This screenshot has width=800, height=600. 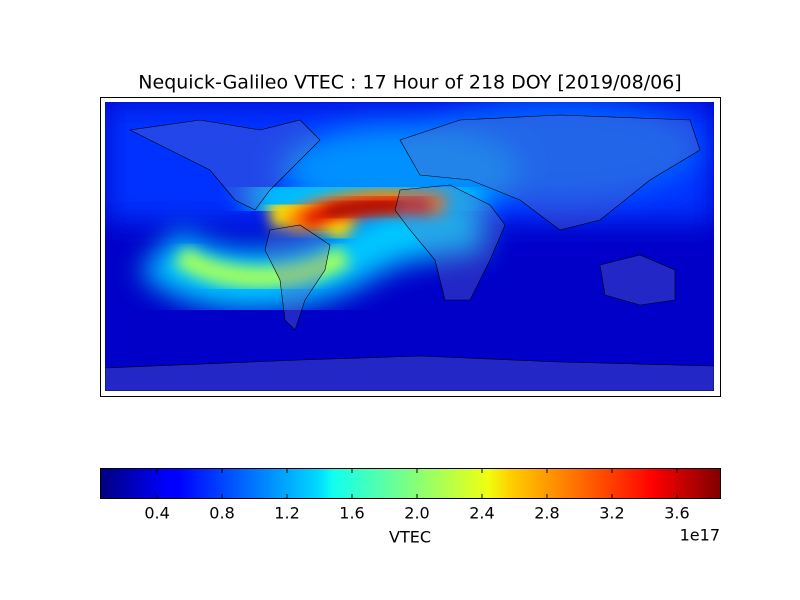 What do you see at coordinates (221, 513) in the screenshot?
I see `colorbar-tick-label: 0.8` at bounding box center [221, 513].